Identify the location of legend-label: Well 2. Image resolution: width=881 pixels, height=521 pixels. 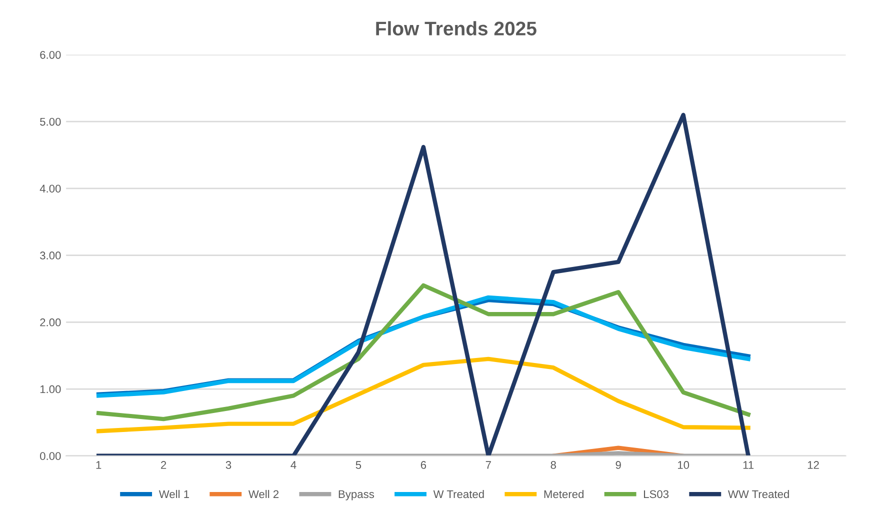
(263, 494).